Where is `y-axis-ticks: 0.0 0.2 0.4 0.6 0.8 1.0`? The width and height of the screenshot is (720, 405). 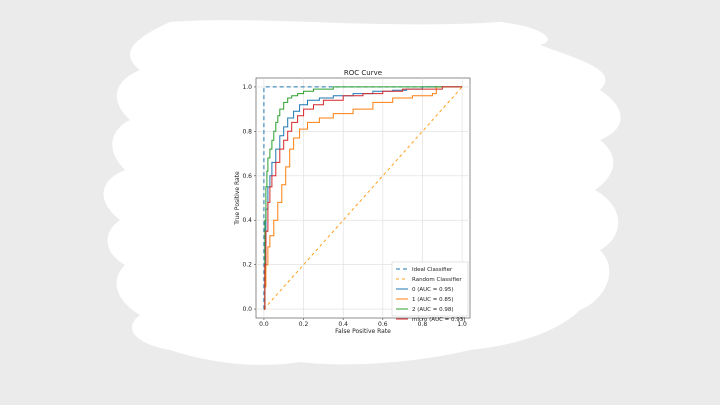 y-axis-ticks: 0.0 0.2 0.4 0.6 0.8 1.0 is located at coordinates (249, 198).